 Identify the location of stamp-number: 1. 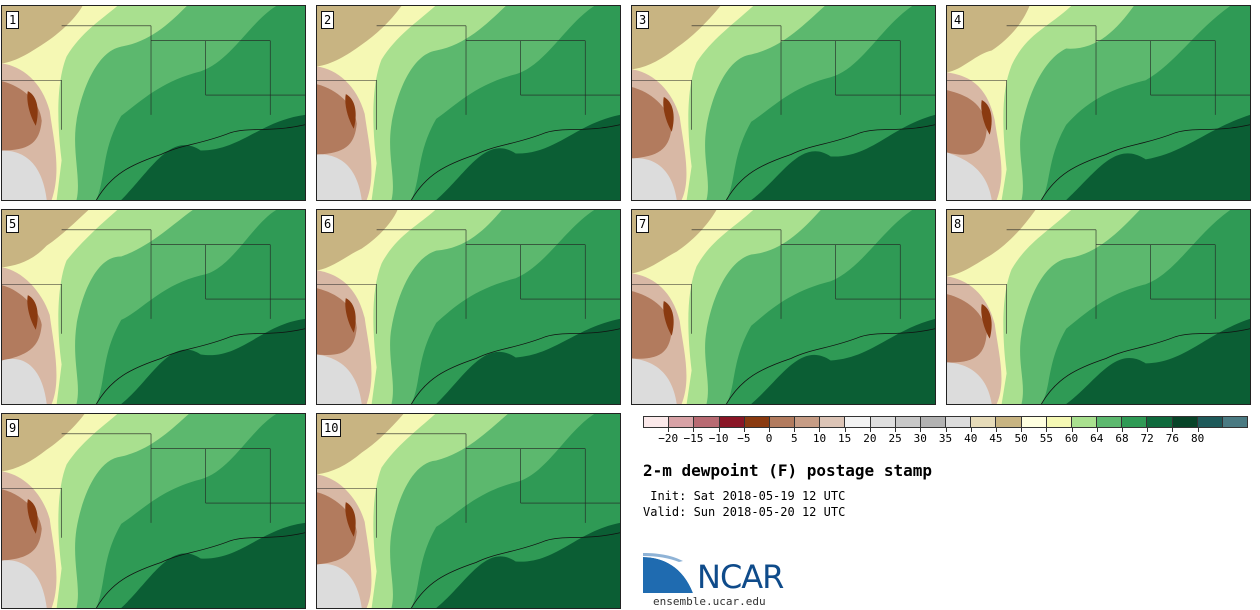
(13, 20).